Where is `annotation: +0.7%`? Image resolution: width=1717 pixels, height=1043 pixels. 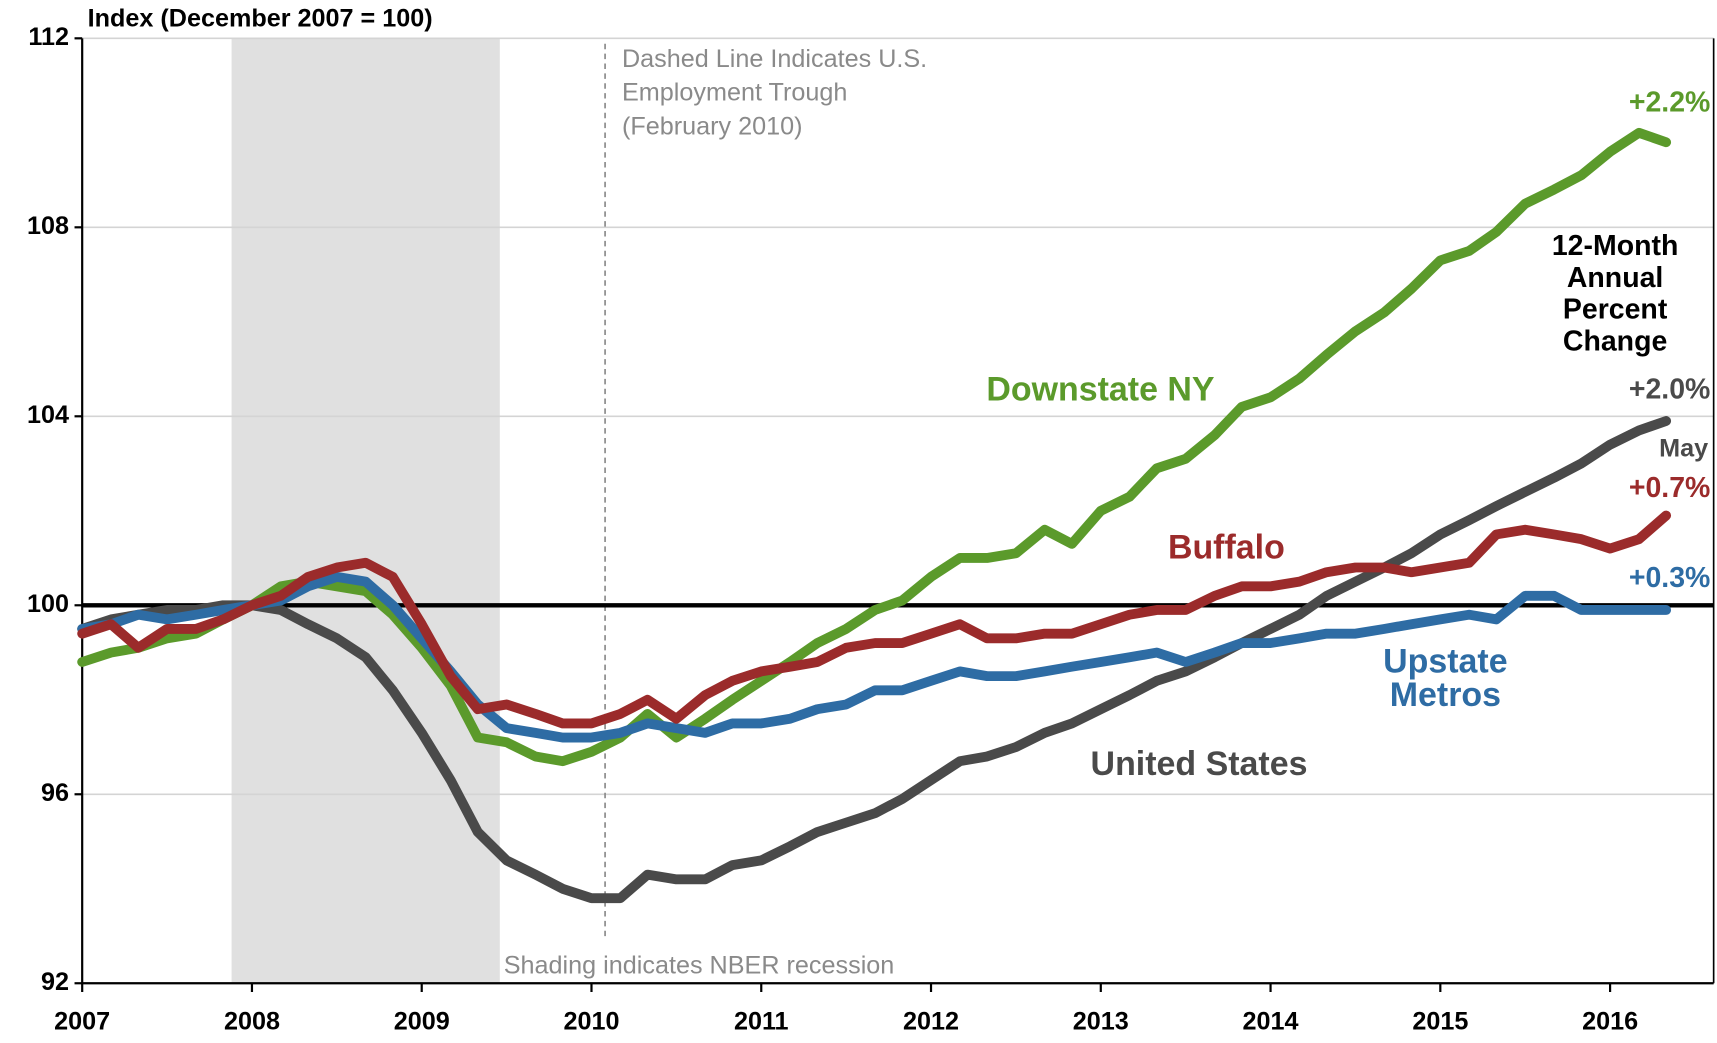
annotation: +0.7% is located at coordinates (1669, 488).